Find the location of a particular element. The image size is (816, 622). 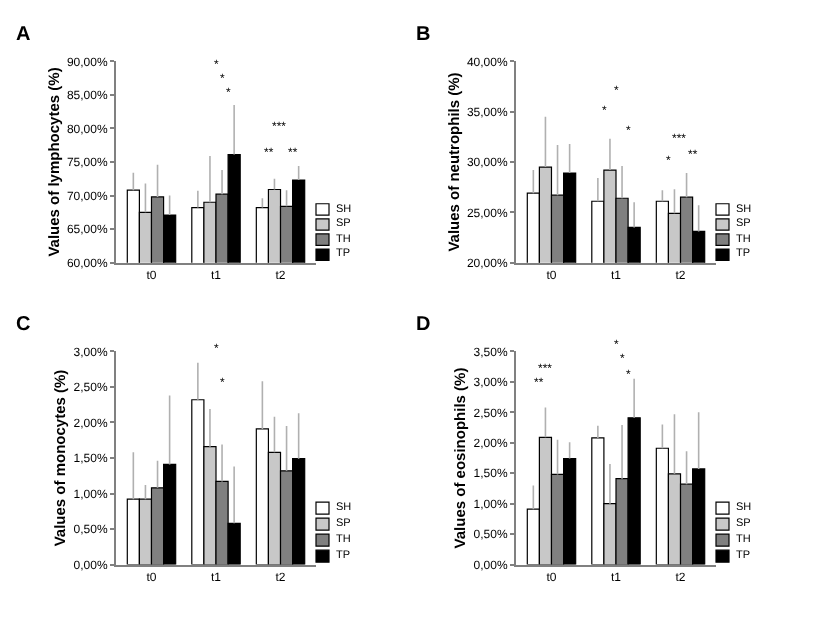

chart-title: B is located at coordinates (423, 35).